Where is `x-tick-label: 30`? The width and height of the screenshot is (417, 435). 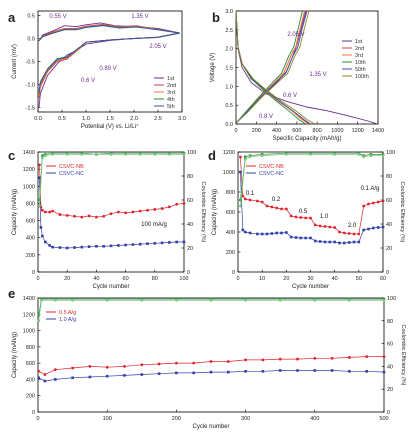
x-tick-label: 30 is located at coordinates (310, 279).